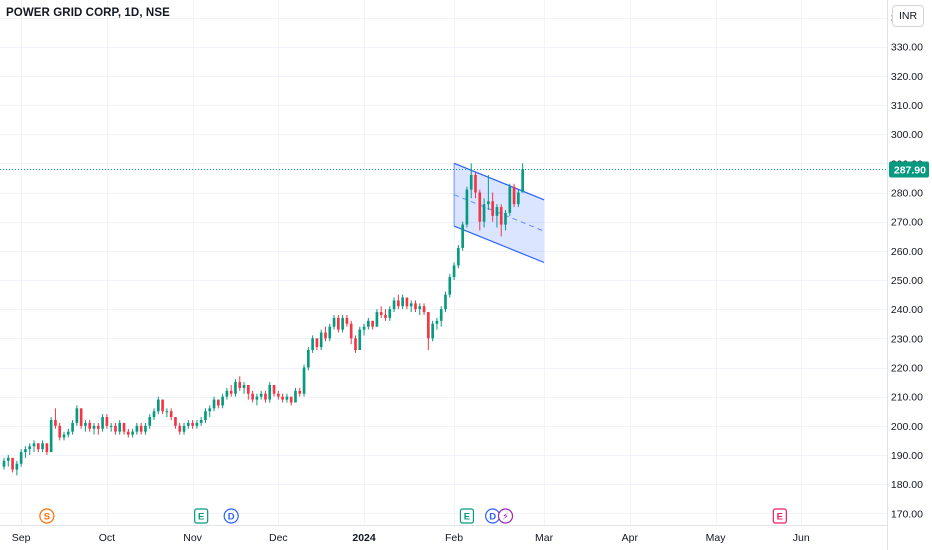  What do you see at coordinates (411, 538) in the screenshot?
I see `time-axis: Sep Oct Nov Dec 2024 Feb Mar Apr May Jun` at bounding box center [411, 538].